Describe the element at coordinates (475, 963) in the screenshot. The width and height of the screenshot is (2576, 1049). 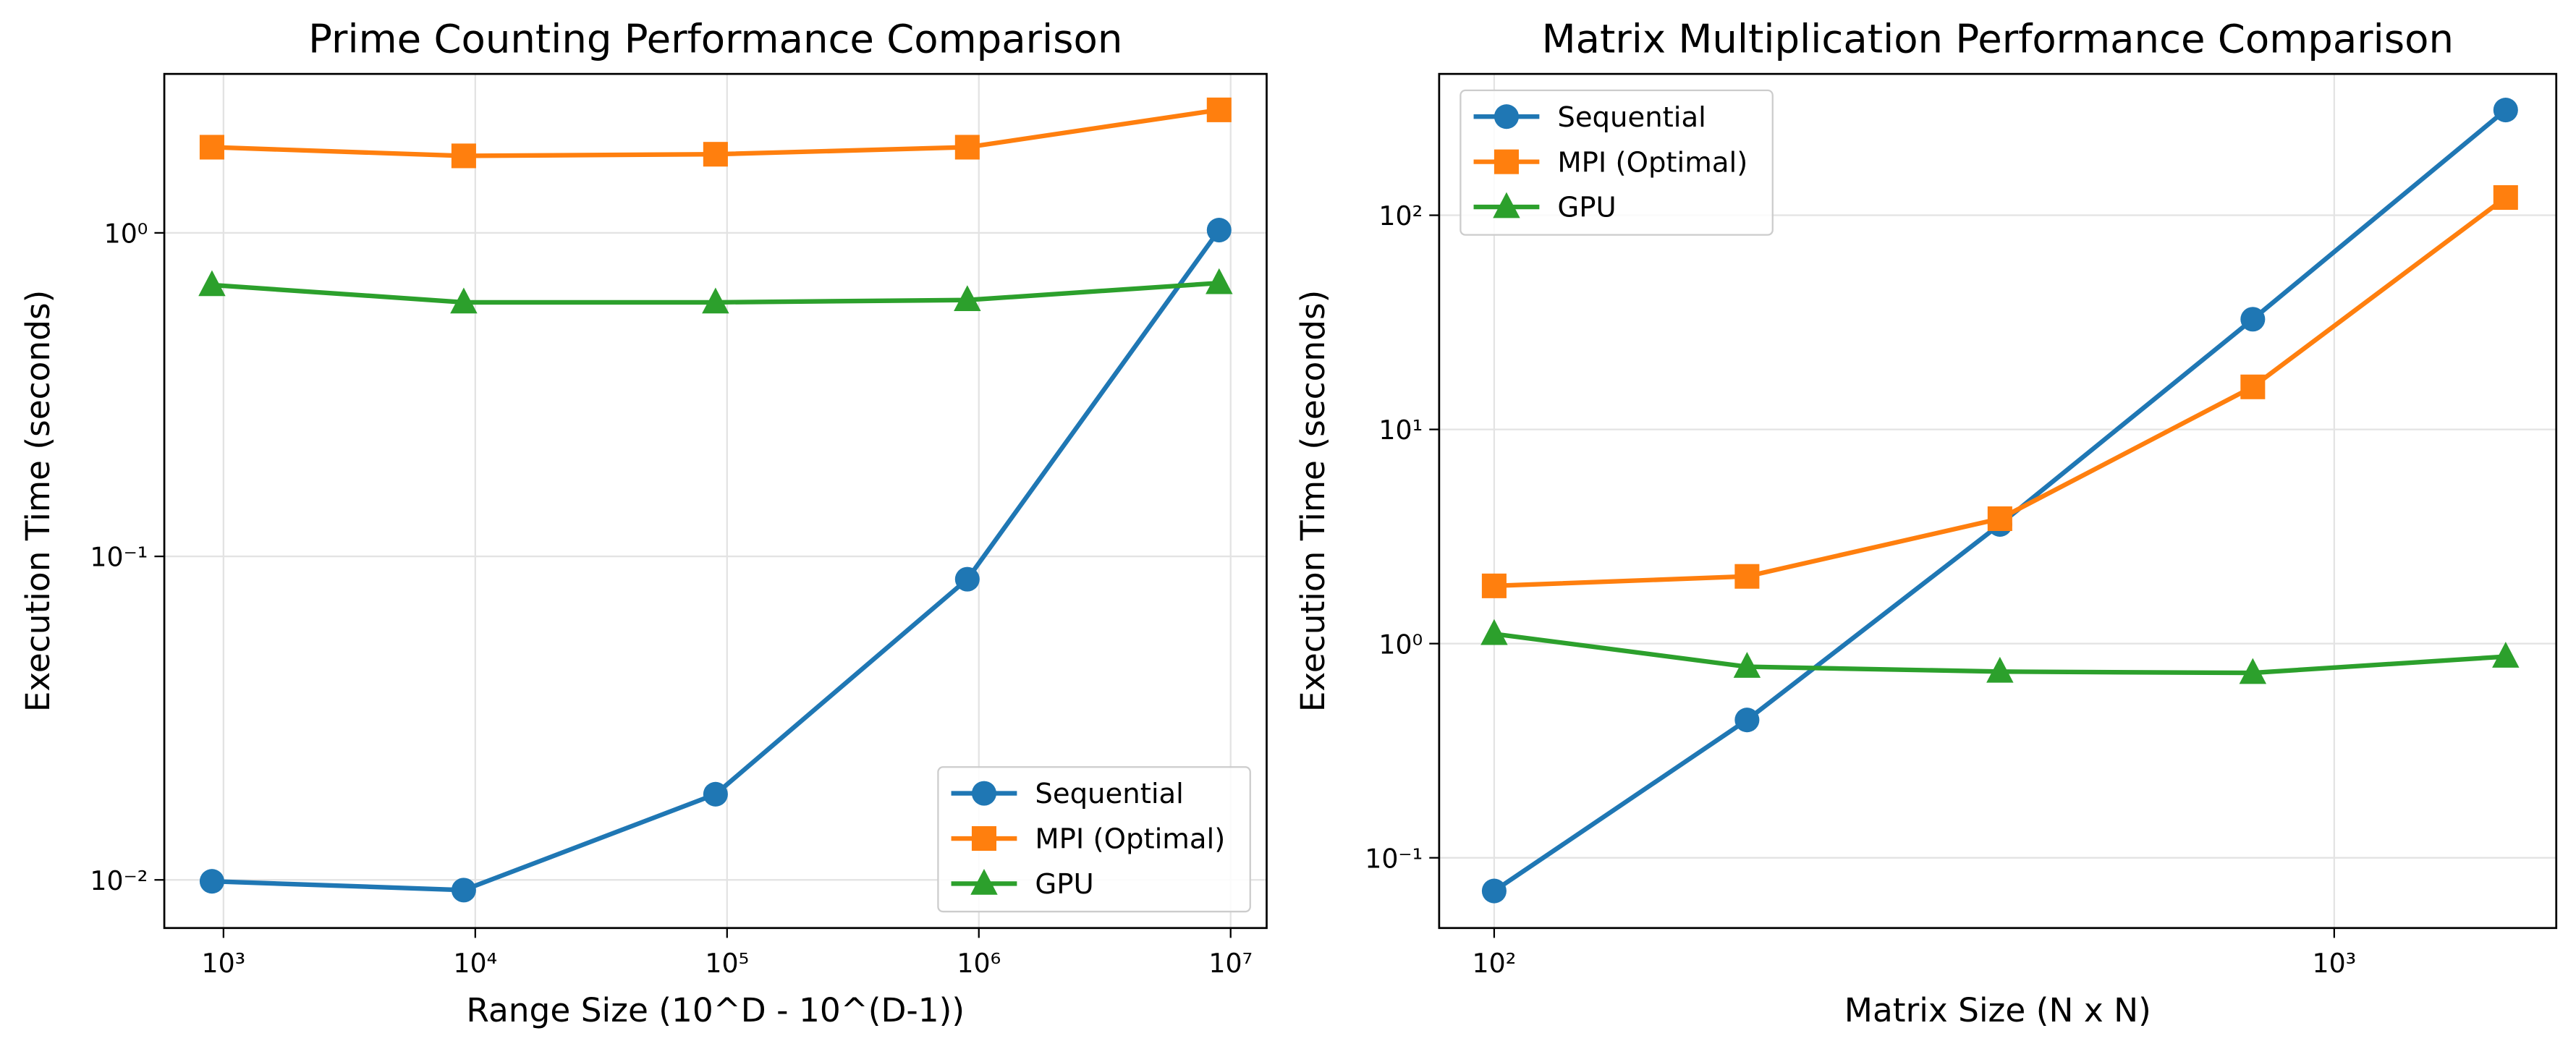
I see `x-tick-label: 10⁴` at that location.